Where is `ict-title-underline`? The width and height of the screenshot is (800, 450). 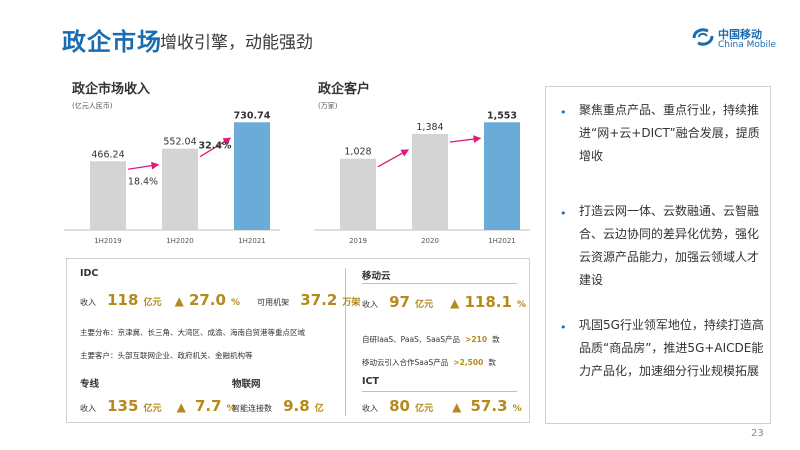 ict-title-underline is located at coordinates (439, 391).